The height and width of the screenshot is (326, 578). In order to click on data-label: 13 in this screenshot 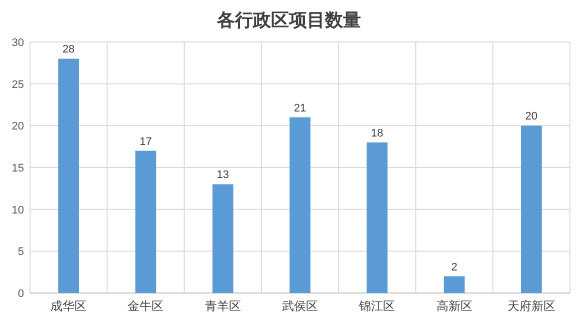, I will do `click(222, 175)`.